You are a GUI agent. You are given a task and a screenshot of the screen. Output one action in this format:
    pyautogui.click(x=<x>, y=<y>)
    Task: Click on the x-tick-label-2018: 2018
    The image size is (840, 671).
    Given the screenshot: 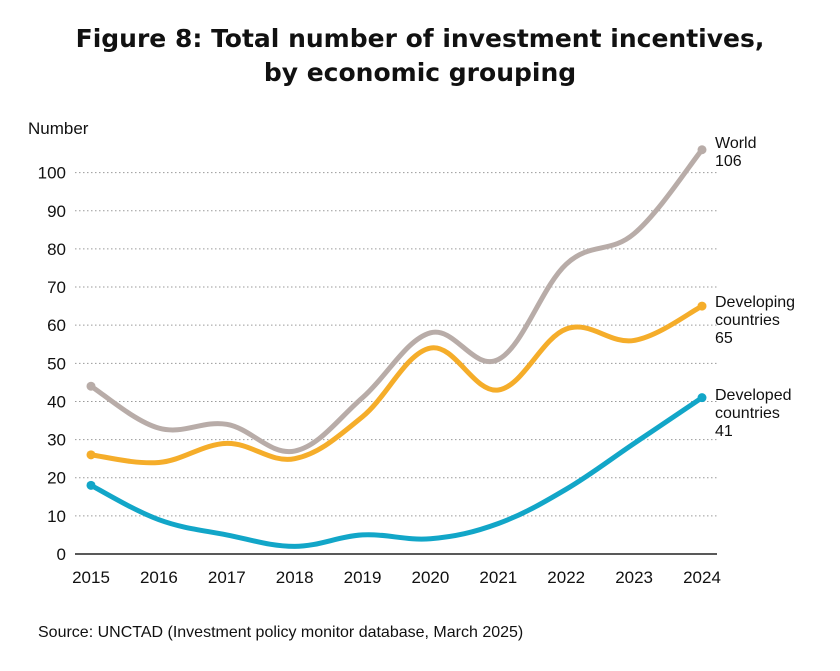 What is the action you would take?
    pyautogui.click(x=295, y=577)
    